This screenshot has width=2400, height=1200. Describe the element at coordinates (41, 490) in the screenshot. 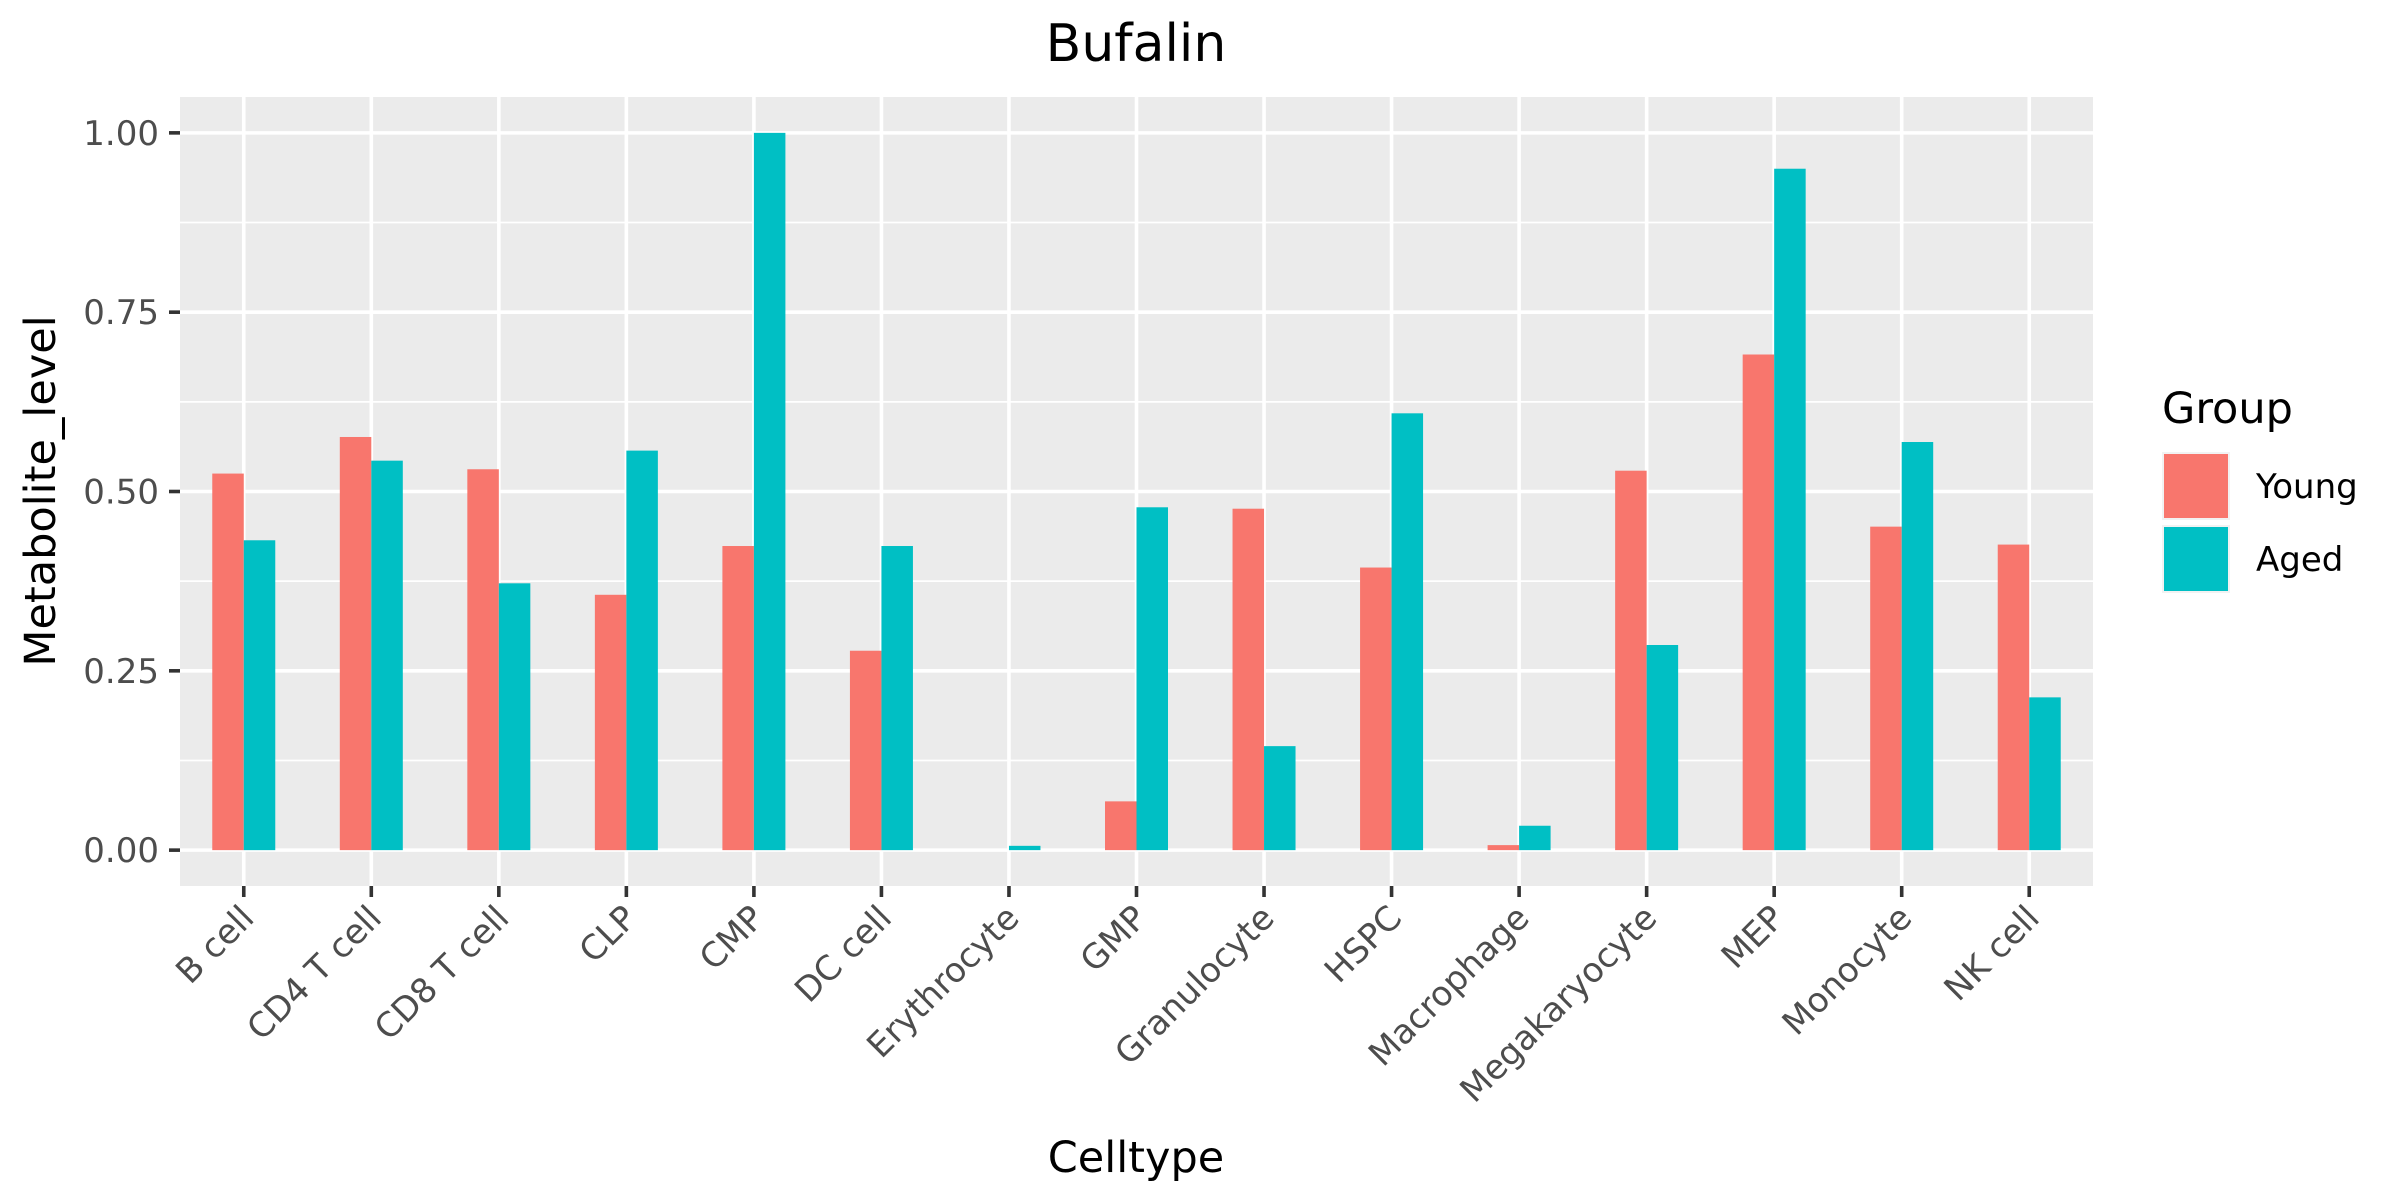

I see `y-axis-title: Metabolite_level` at that location.